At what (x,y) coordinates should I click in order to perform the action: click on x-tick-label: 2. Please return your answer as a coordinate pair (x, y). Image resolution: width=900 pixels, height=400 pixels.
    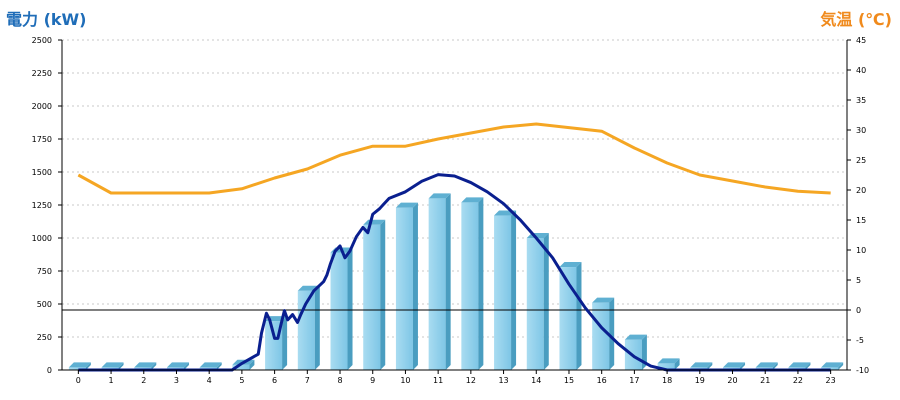
    Looking at the image, I should click on (143, 380).